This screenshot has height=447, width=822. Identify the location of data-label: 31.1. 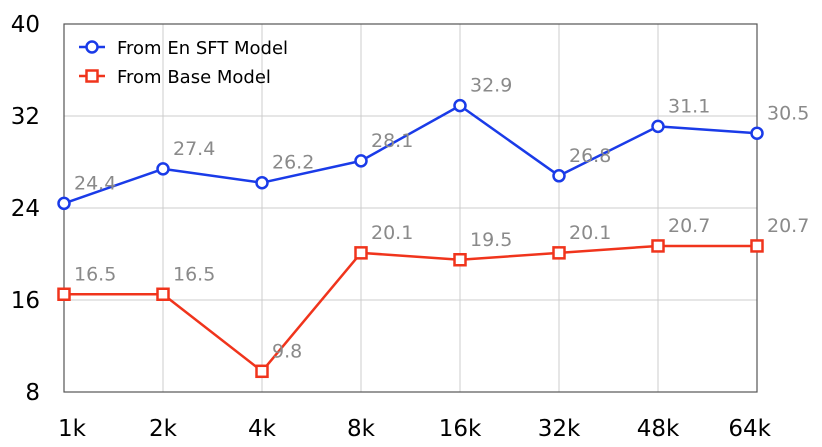
(689, 106).